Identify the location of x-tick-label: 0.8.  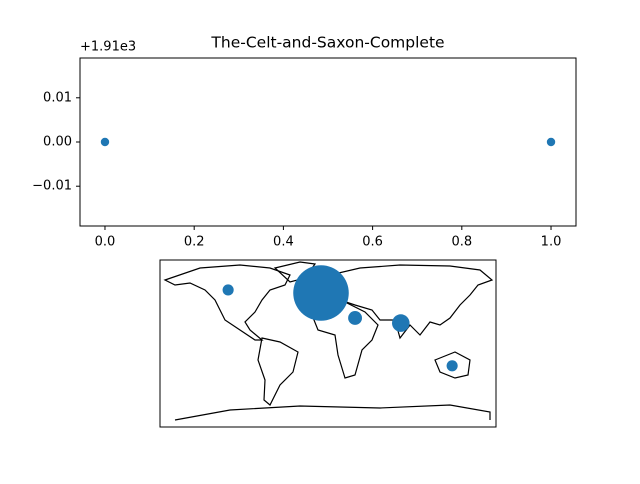
(461, 242).